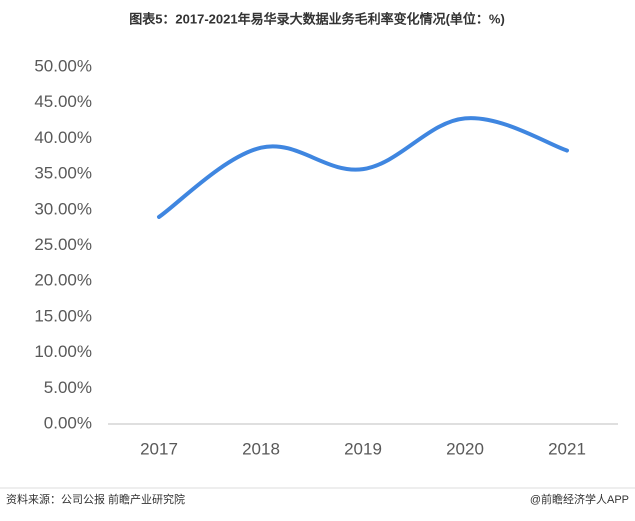 The image size is (635, 521). What do you see at coordinates (63, 315) in the screenshot?
I see `y-tick-label: 15.00%` at bounding box center [63, 315].